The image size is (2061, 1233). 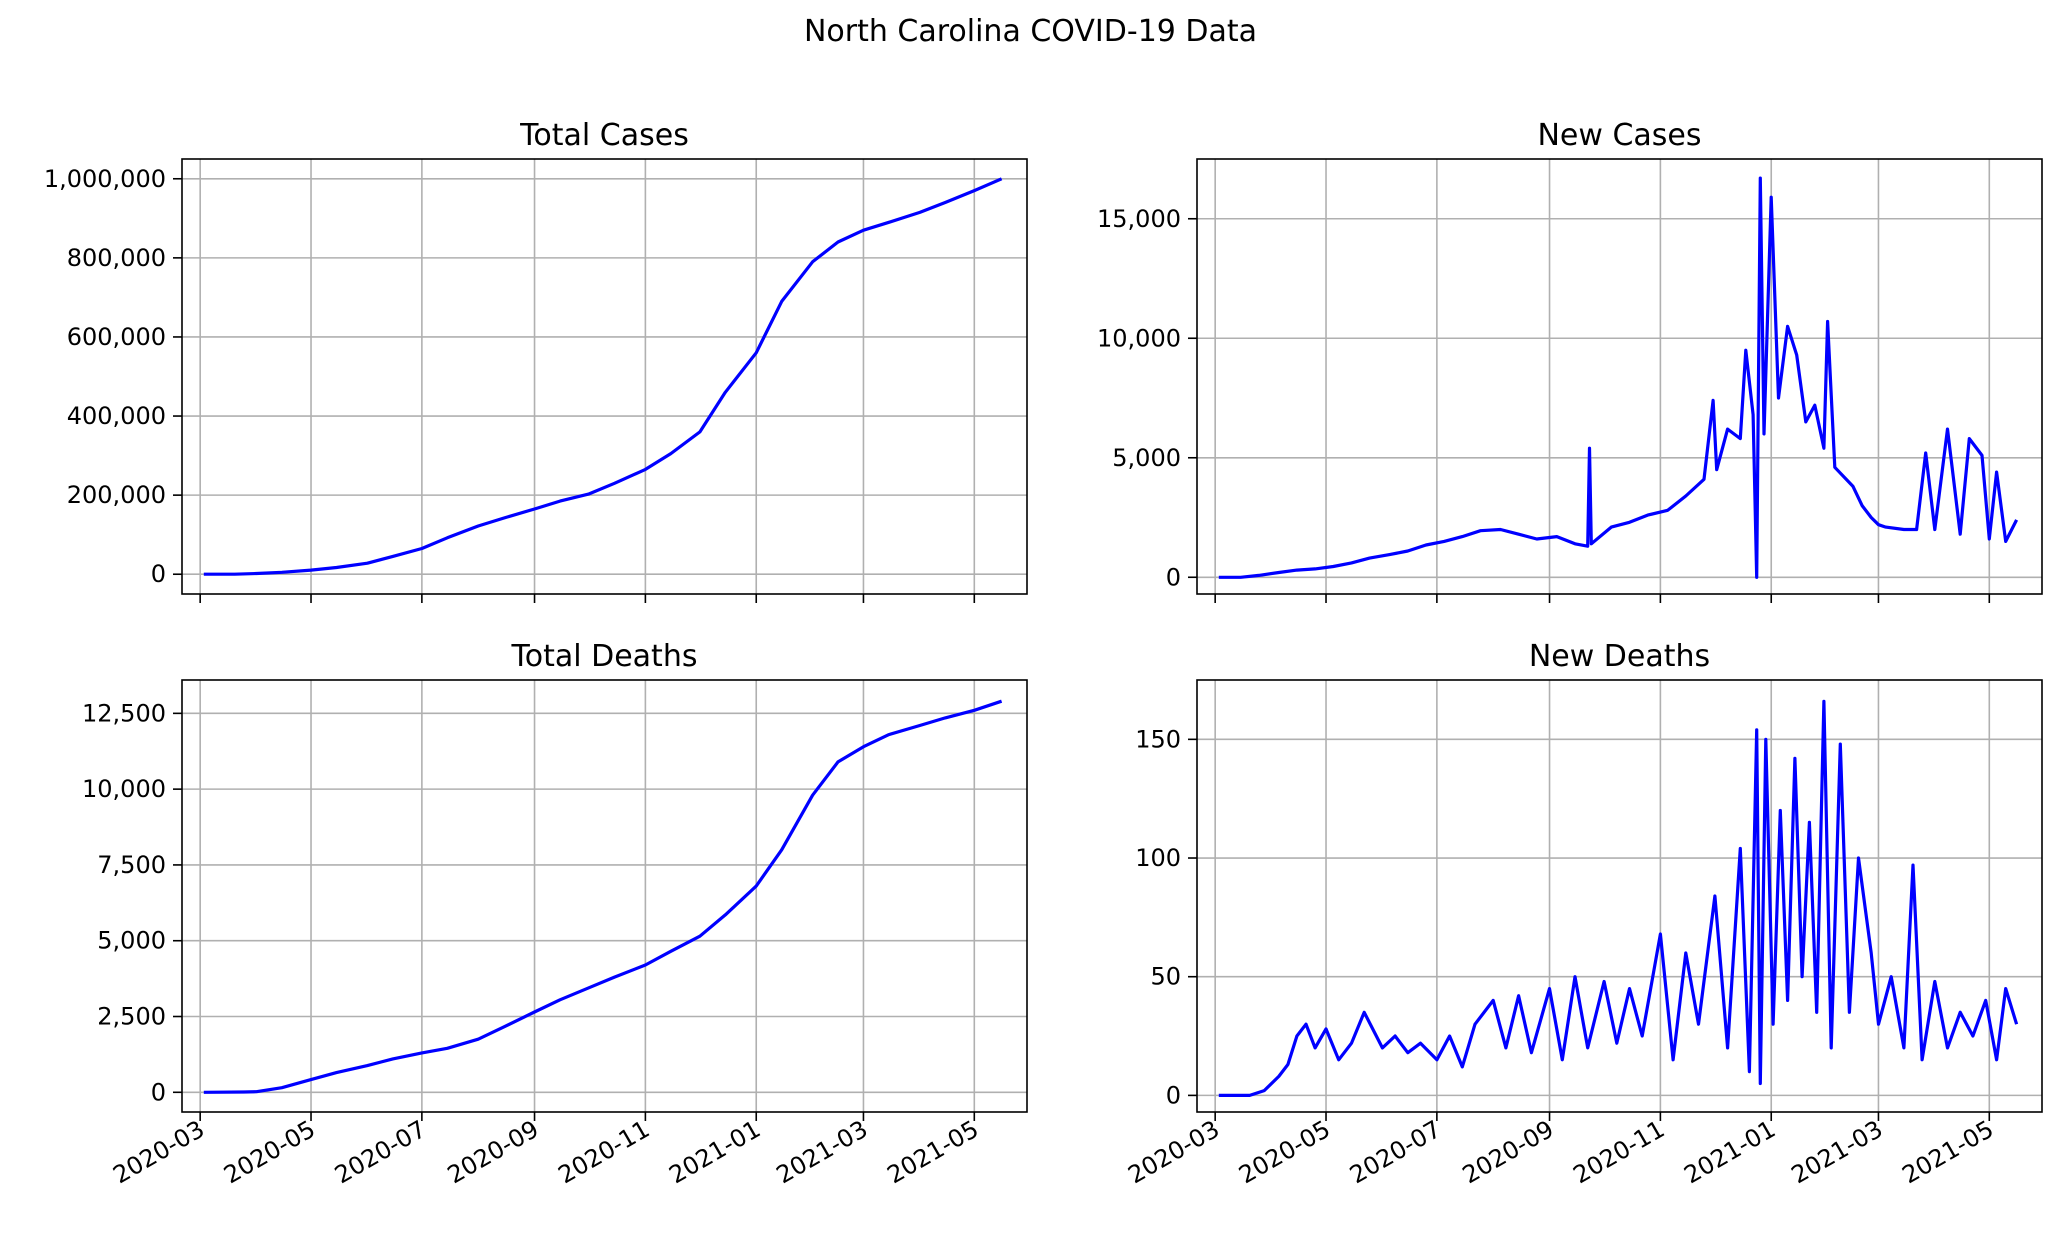 What do you see at coordinates (604, 656) in the screenshot?
I see `subplot-title-total-deaths: Total Deaths` at bounding box center [604, 656].